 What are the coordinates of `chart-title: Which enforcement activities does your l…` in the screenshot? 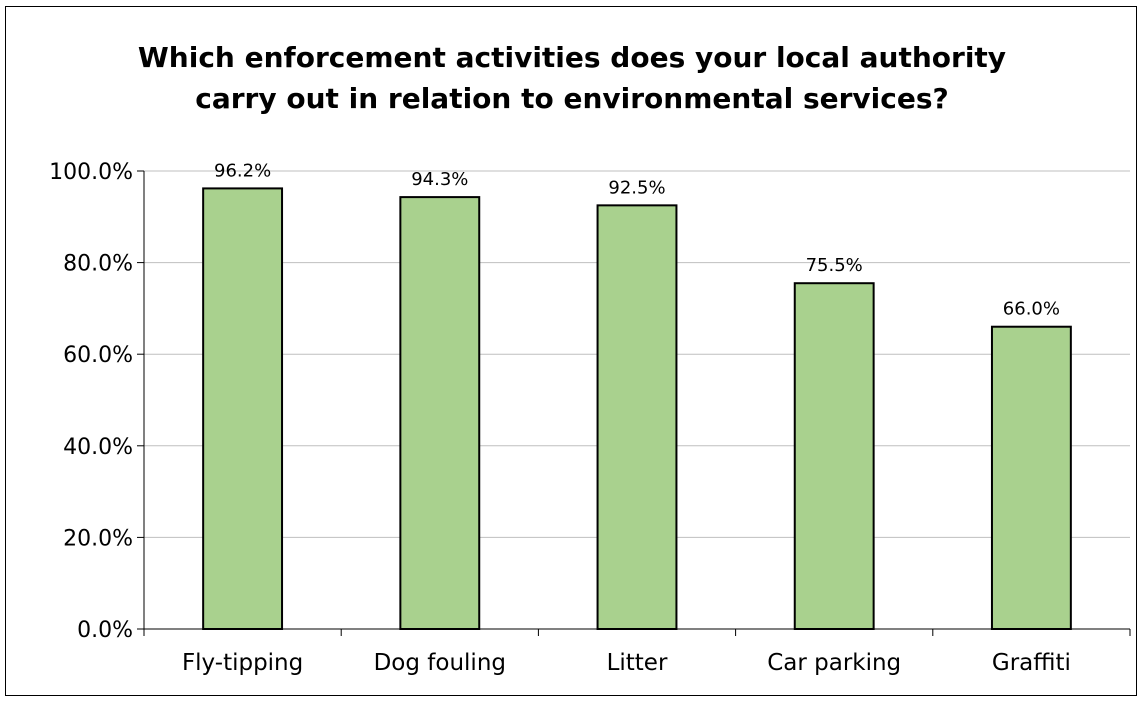 It's located at (572, 78).